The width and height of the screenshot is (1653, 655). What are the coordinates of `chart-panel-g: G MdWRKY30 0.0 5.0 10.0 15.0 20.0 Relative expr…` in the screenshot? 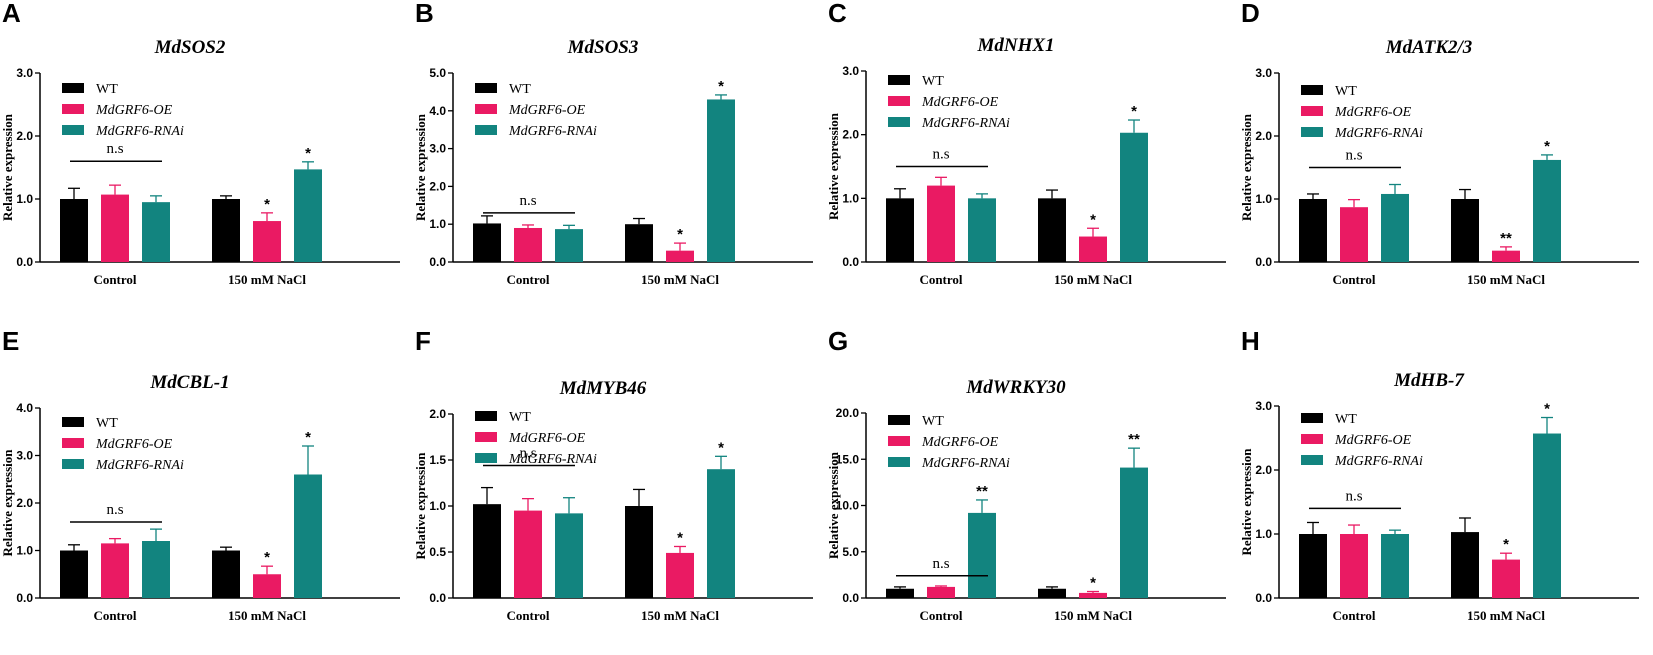 It's located at (1032, 491).